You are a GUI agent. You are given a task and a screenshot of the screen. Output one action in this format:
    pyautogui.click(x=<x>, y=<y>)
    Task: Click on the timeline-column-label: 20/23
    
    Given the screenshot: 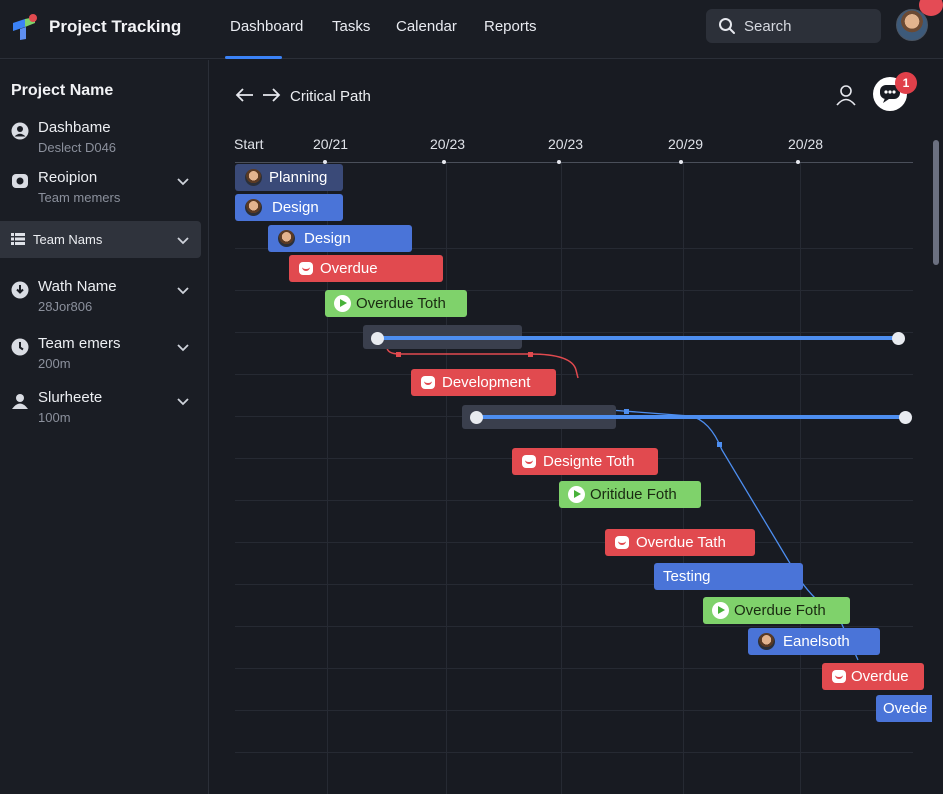 What is the action you would take?
    pyautogui.click(x=566, y=144)
    